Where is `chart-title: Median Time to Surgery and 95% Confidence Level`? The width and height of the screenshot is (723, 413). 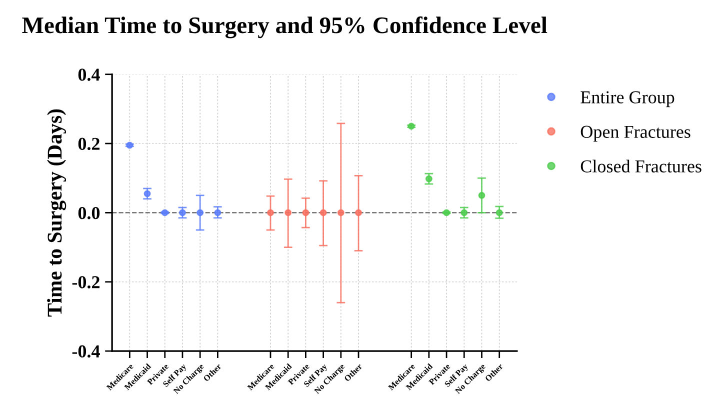
chart-title: Median Time to Surgery and 95% Confidence Level is located at coordinates (285, 27).